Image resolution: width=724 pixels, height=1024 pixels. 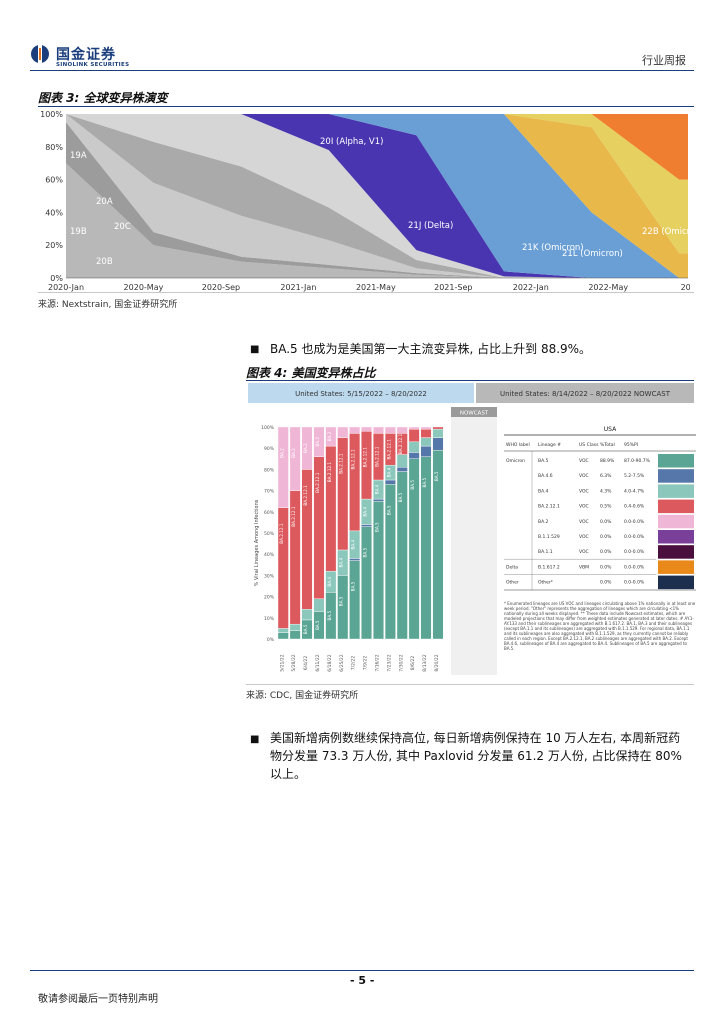 What do you see at coordinates (631, 445) in the screenshot?
I see `table-header-cell: 95%PI` at bounding box center [631, 445].